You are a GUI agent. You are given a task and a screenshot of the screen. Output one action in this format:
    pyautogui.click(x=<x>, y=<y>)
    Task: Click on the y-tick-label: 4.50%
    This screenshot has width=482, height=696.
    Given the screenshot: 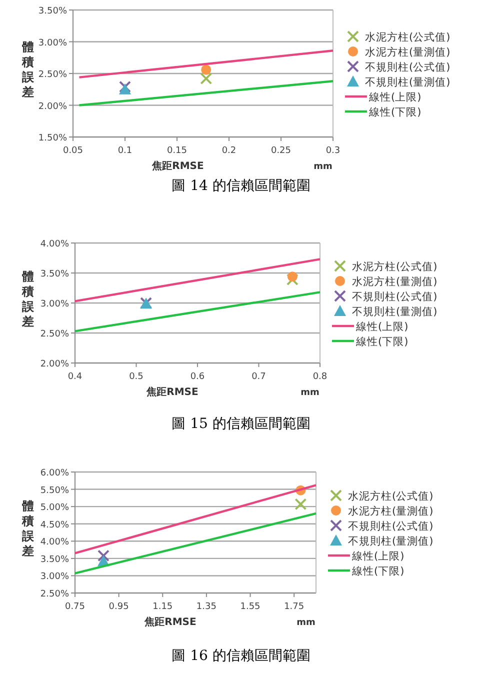 What is the action you would take?
    pyautogui.click(x=55, y=525)
    